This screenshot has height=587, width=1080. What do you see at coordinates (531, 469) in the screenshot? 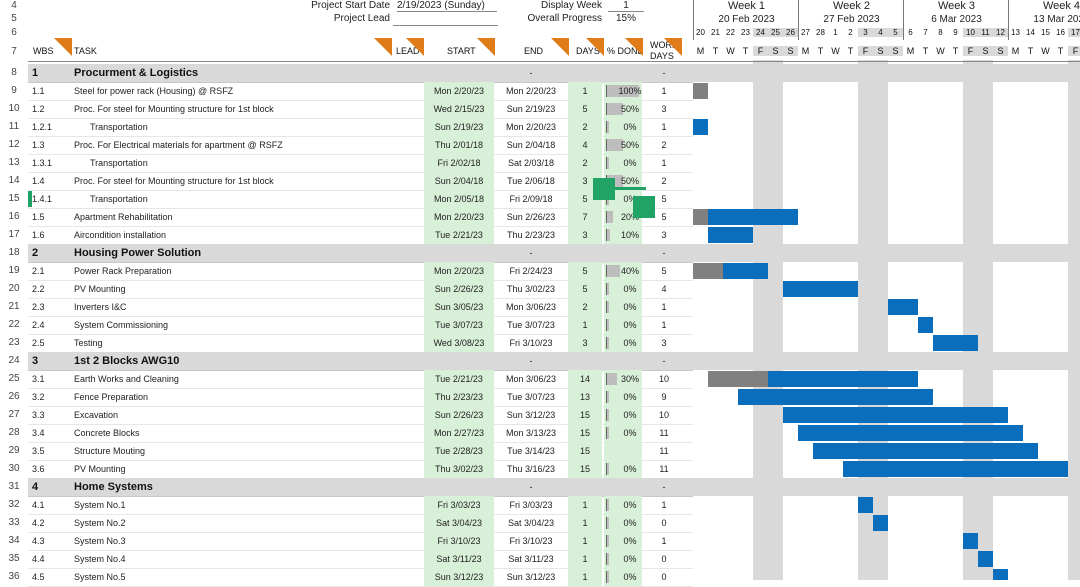
I see `end-date-cell: Thu 3/16/23` at bounding box center [531, 469].